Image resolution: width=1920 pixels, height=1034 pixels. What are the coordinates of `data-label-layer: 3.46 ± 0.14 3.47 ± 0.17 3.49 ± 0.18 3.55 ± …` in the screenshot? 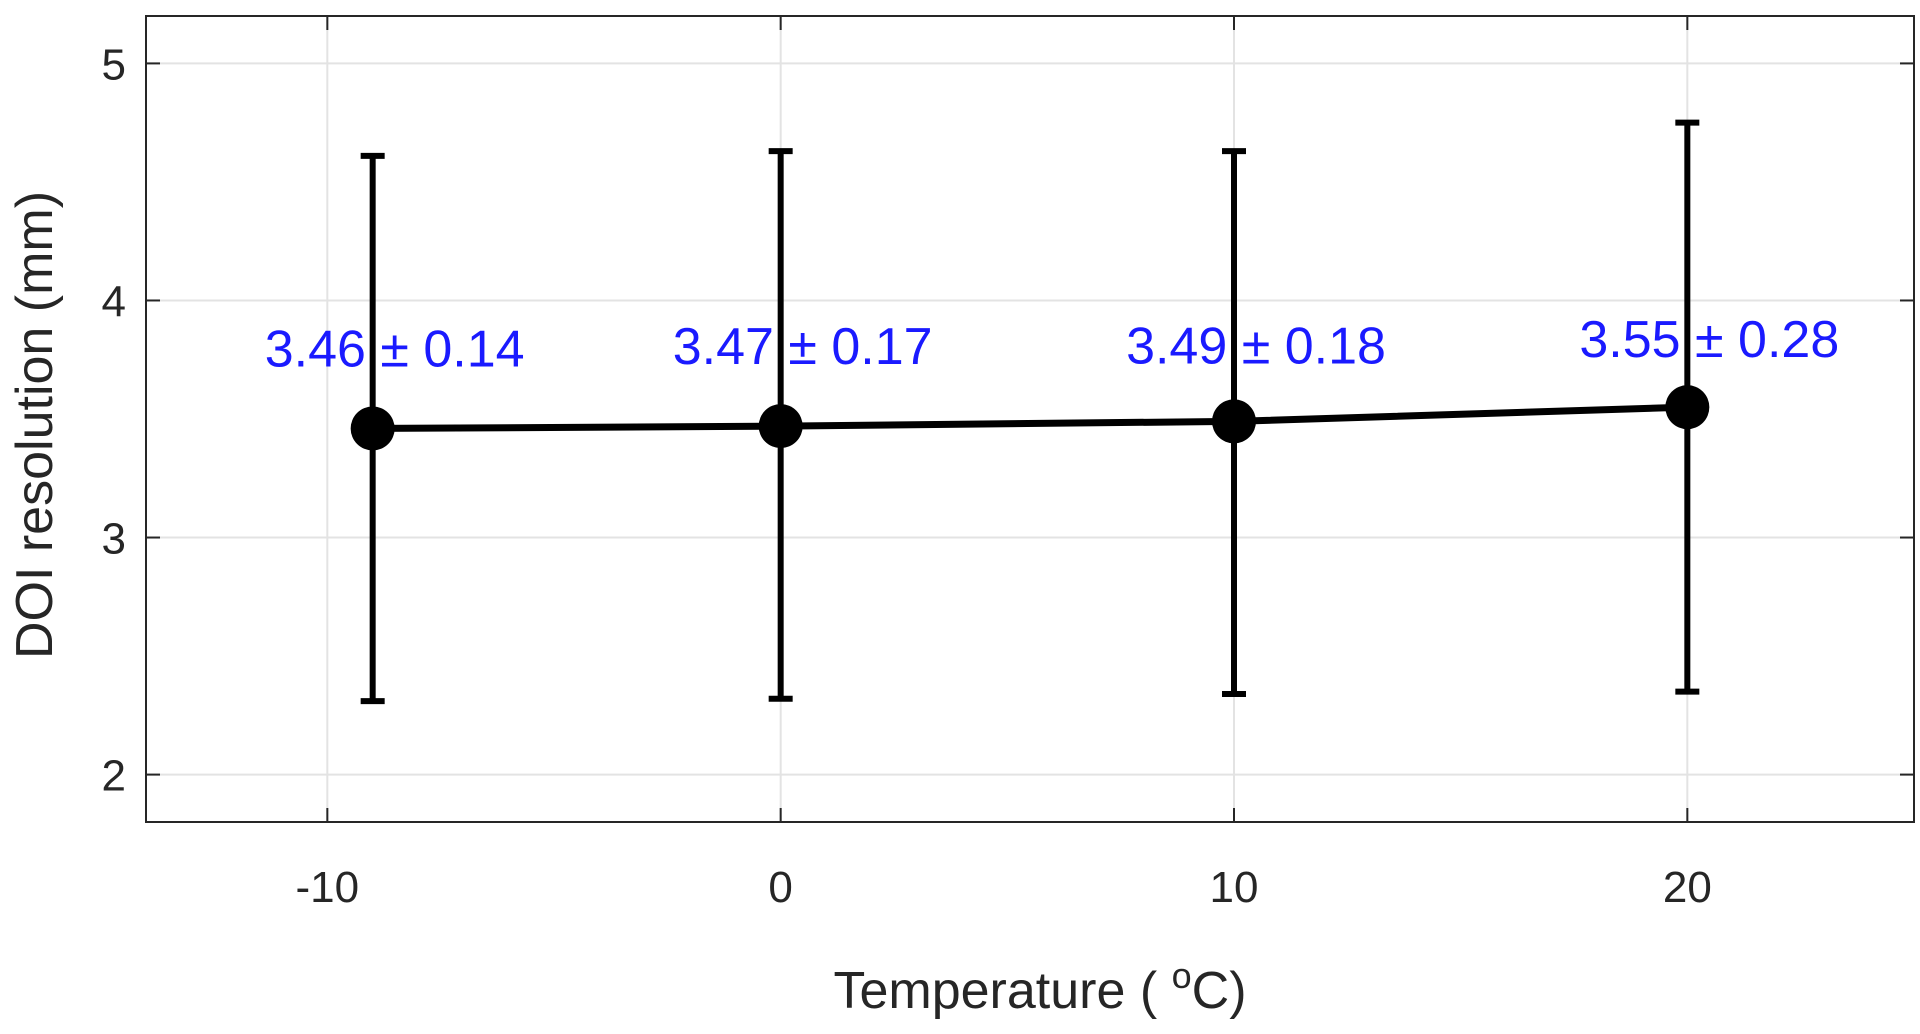 It's located at (1052, 344).